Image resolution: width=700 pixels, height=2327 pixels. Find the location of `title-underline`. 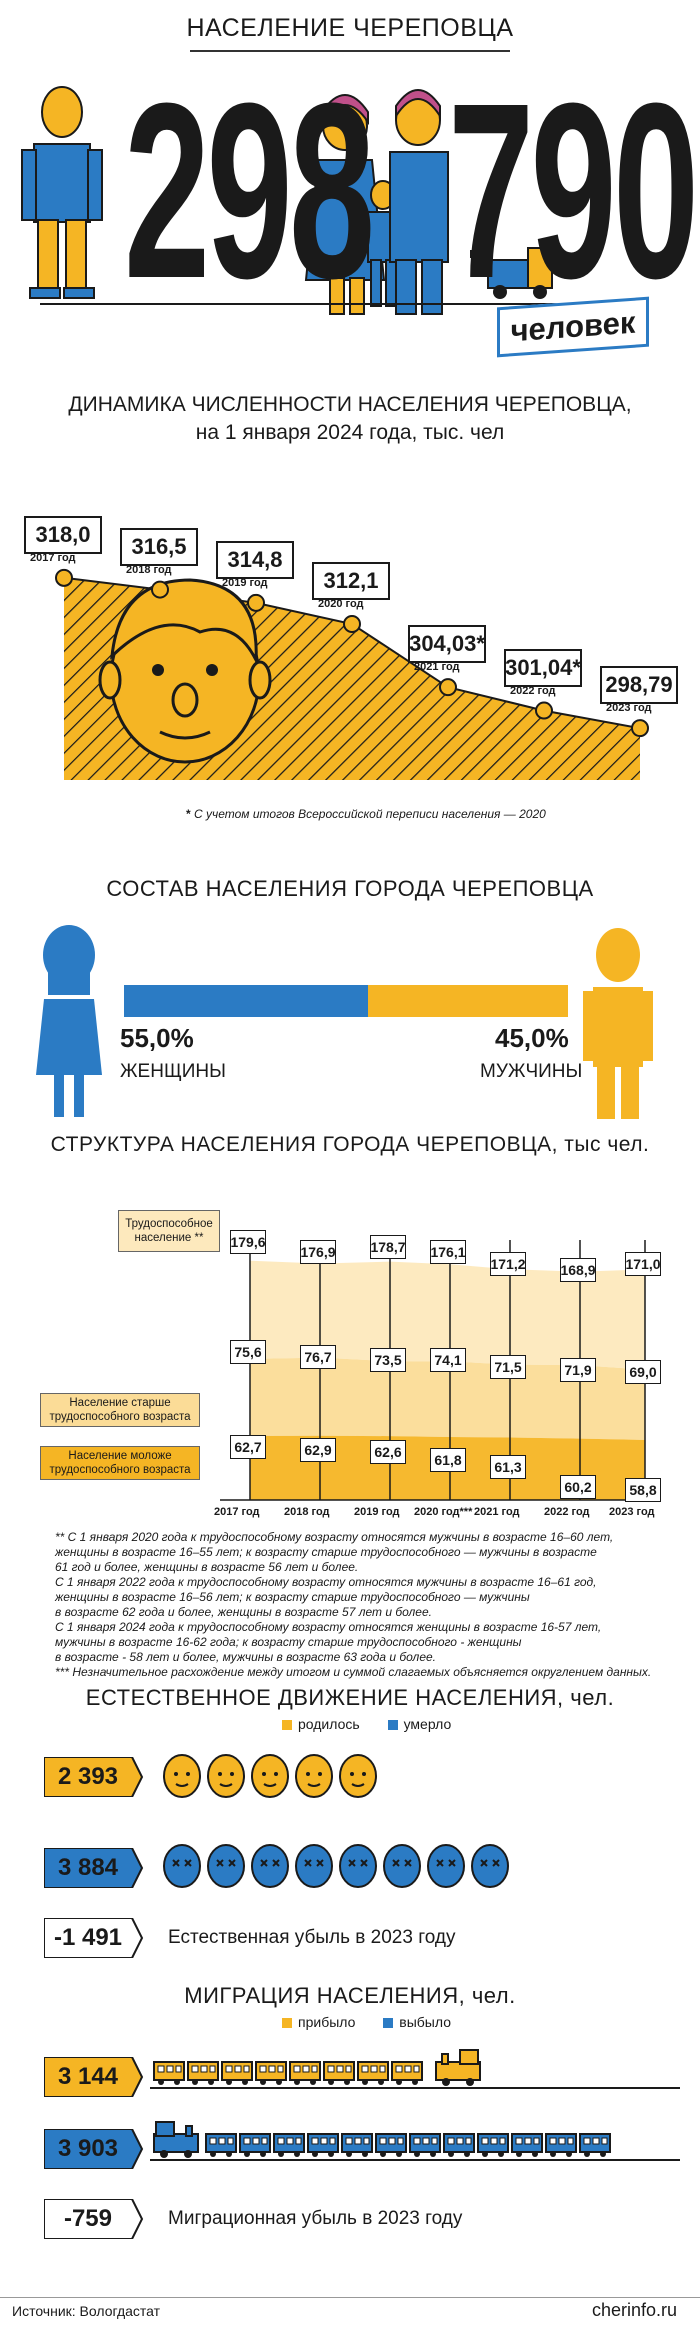

title-underline is located at coordinates (350, 51).